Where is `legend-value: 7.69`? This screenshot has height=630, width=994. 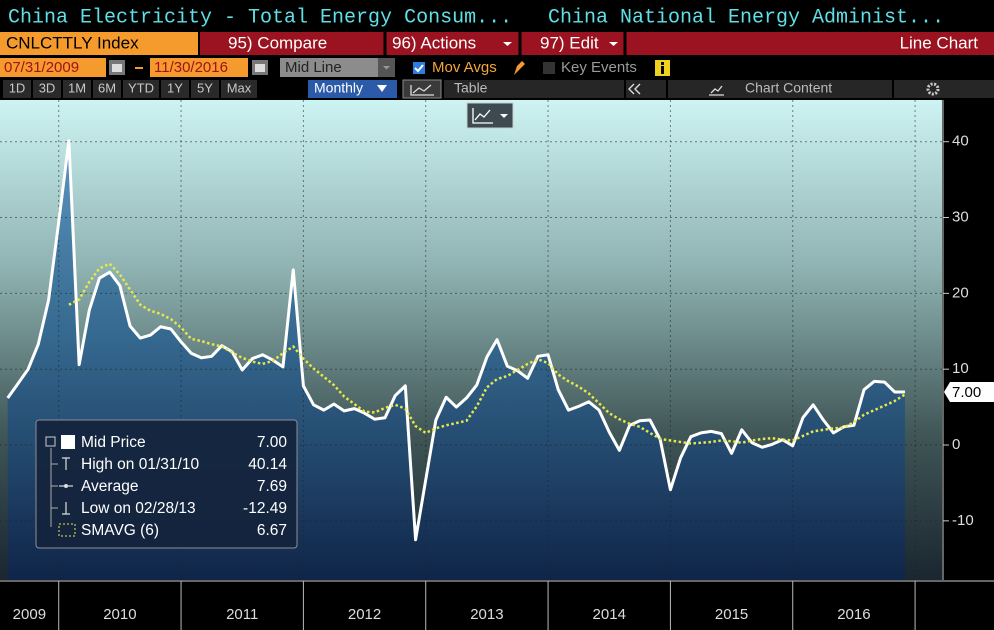 legend-value: 7.69 is located at coordinates (272, 486).